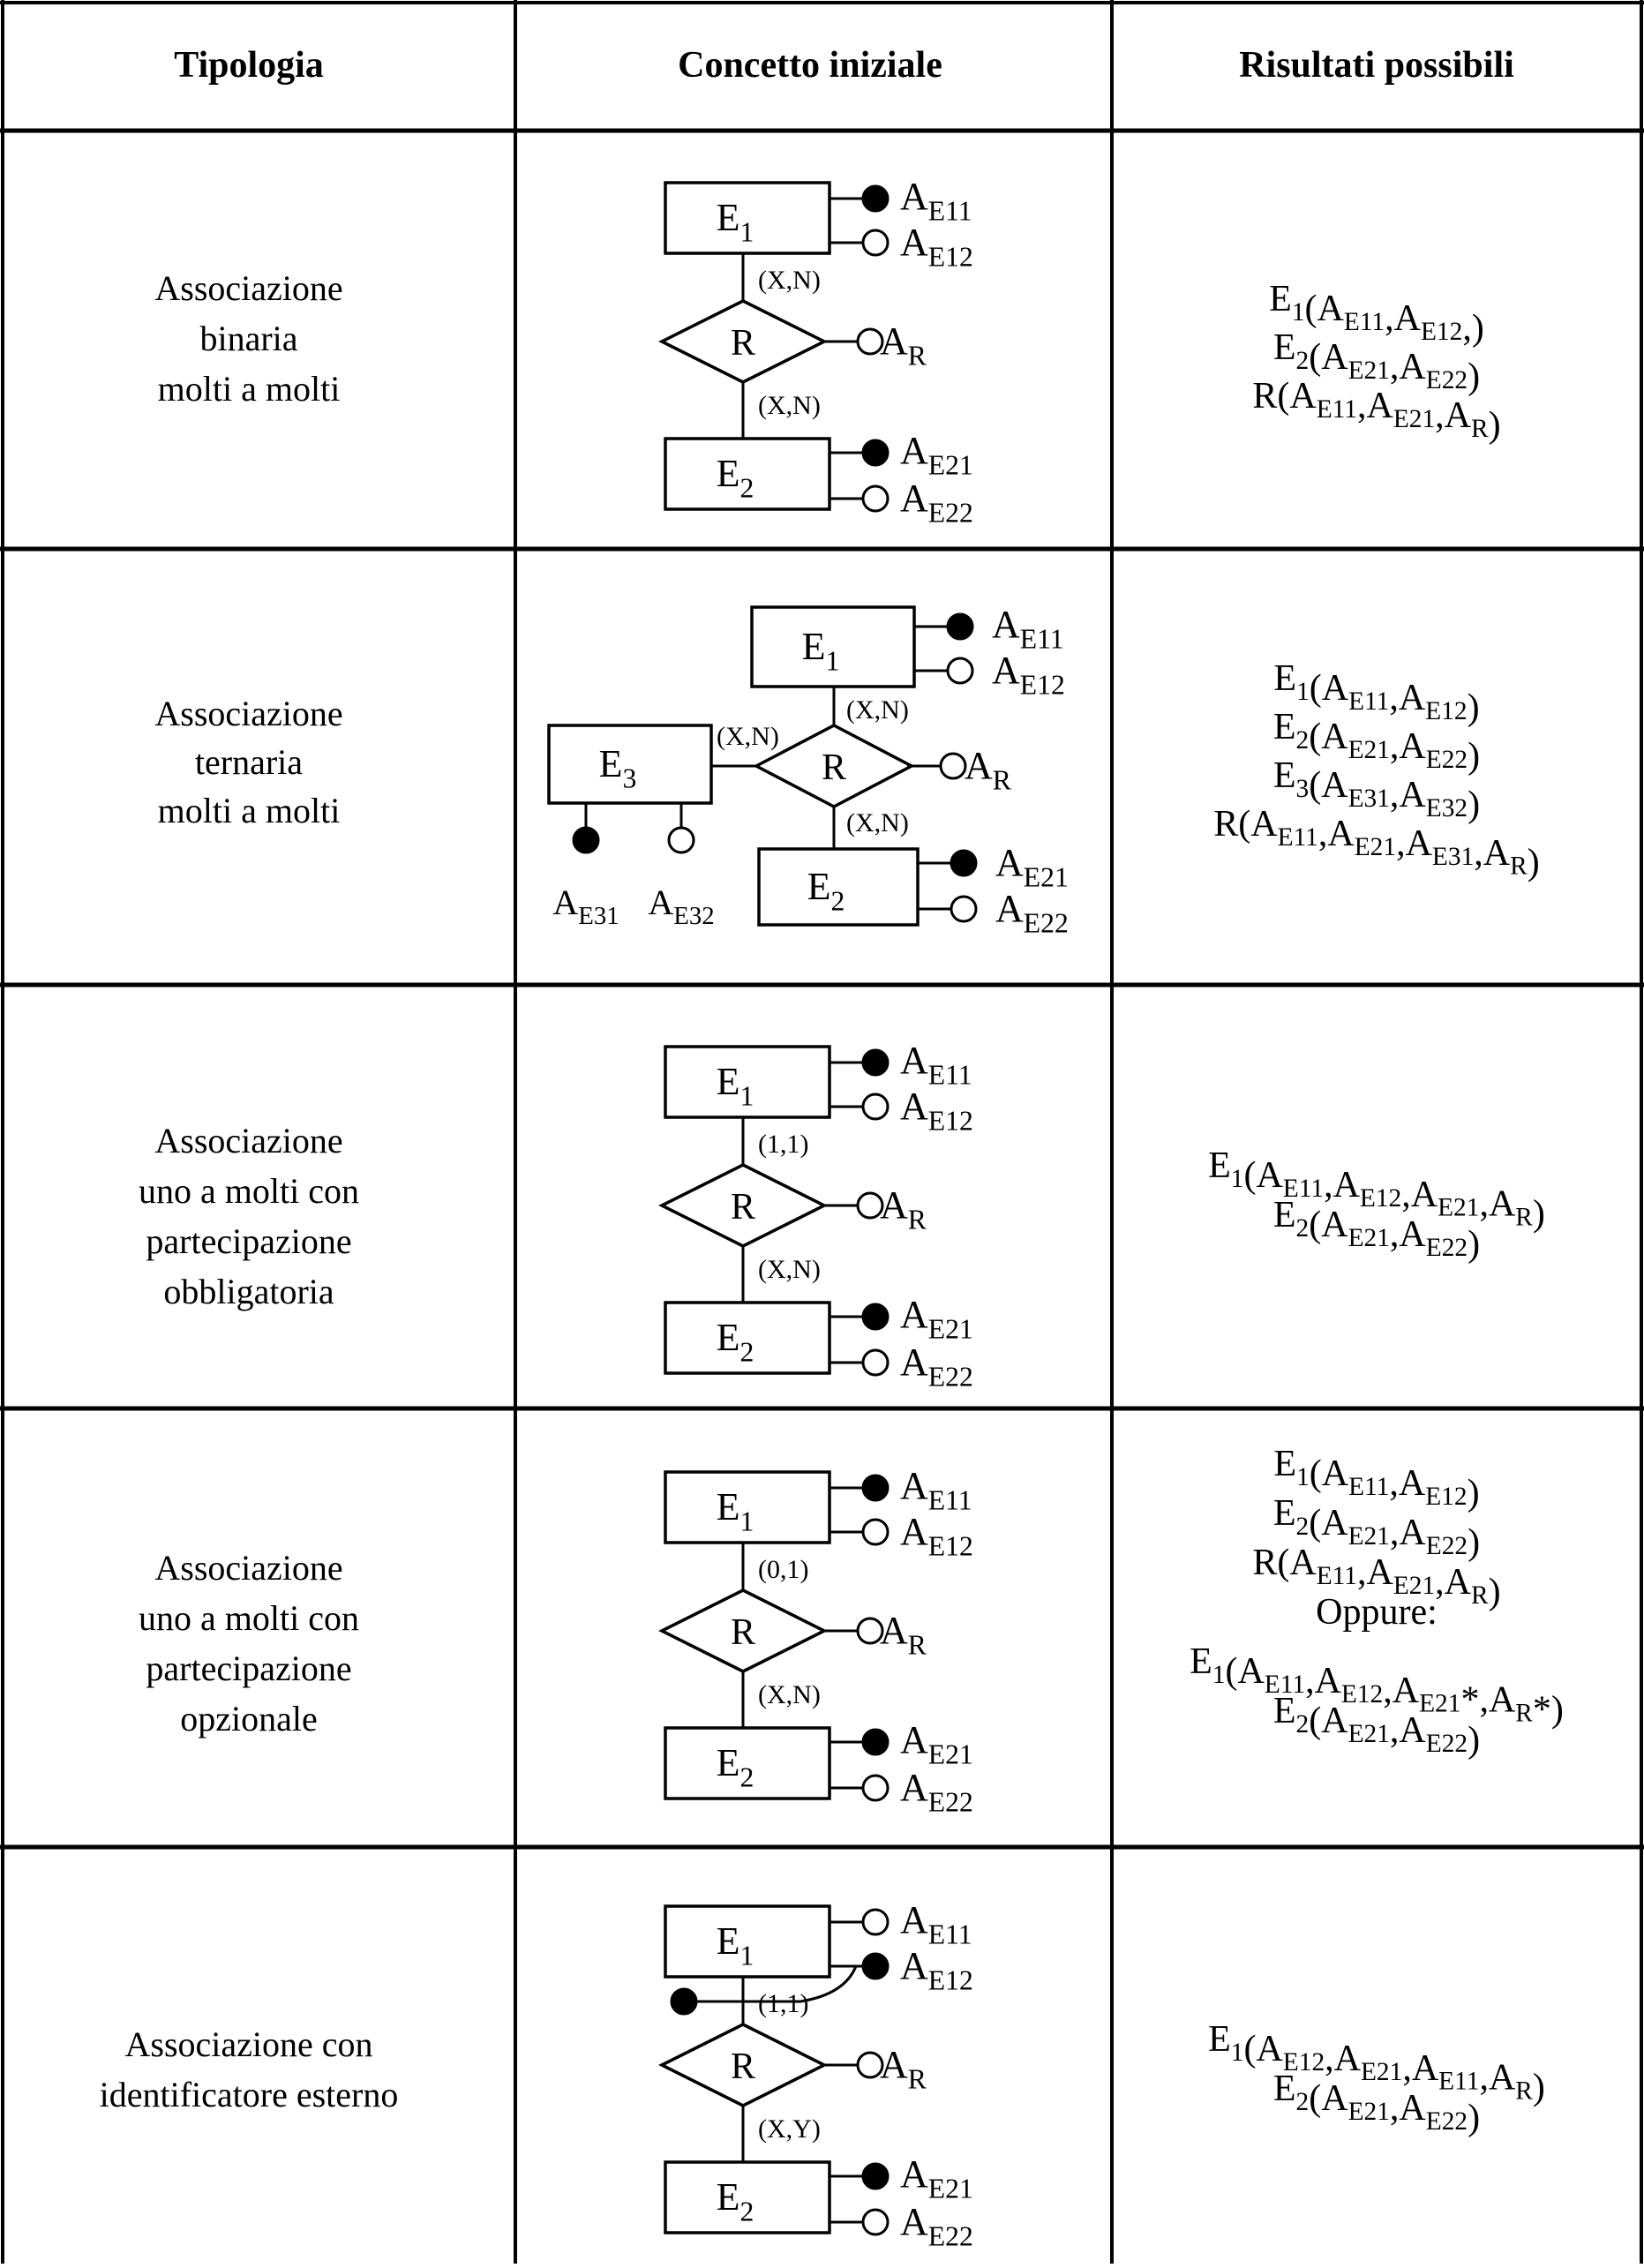 The width and height of the screenshot is (1644, 2268). Describe the element at coordinates (1376, 1190) in the screenshot. I see `result-formula: E1(AE11,AE12,AE21,AR)` at that location.